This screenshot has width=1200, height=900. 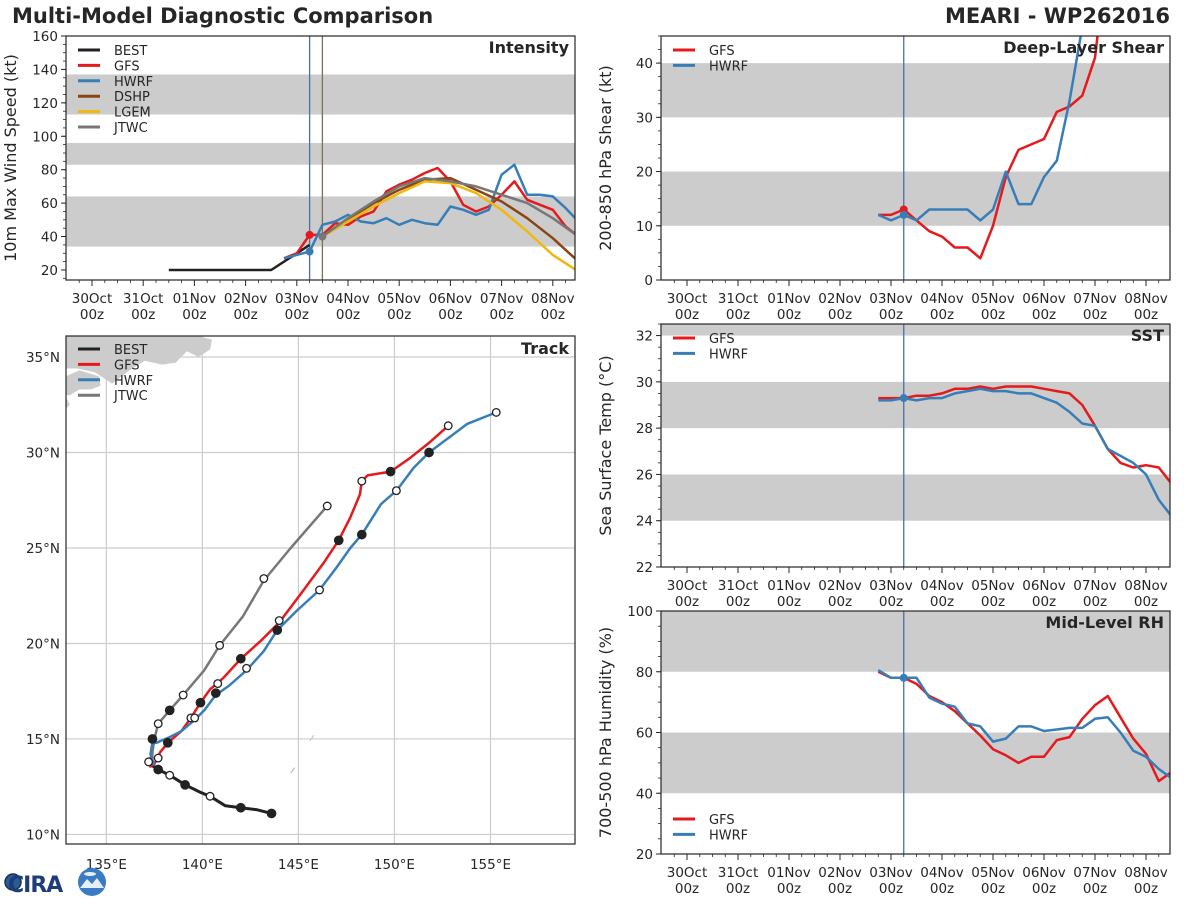 What do you see at coordinates (993, 586) in the screenshot?
I see `x-tick-label-date: 05Nov` at bounding box center [993, 586].